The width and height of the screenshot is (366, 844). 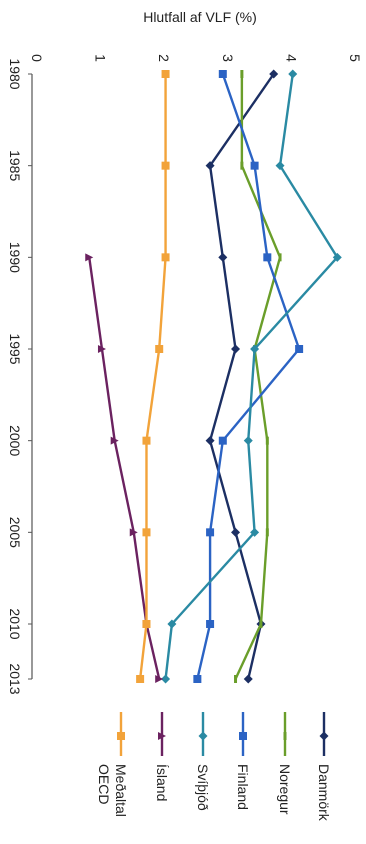 I want to click on value-axis-ticks: 0 1 2 3 4 5, so click(x=196, y=58).